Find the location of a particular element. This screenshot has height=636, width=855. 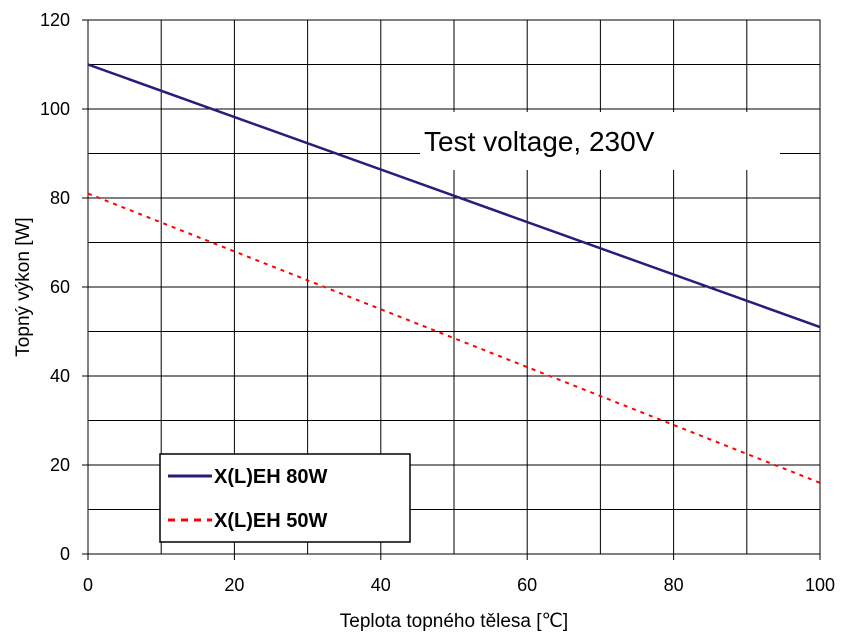

annotation-background is located at coordinates (600, 141).